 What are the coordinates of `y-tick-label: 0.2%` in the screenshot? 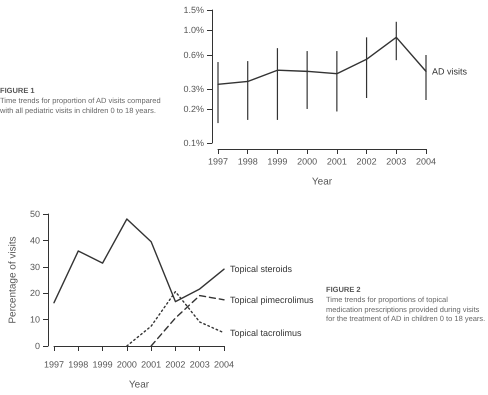 It's located at (193, 109).